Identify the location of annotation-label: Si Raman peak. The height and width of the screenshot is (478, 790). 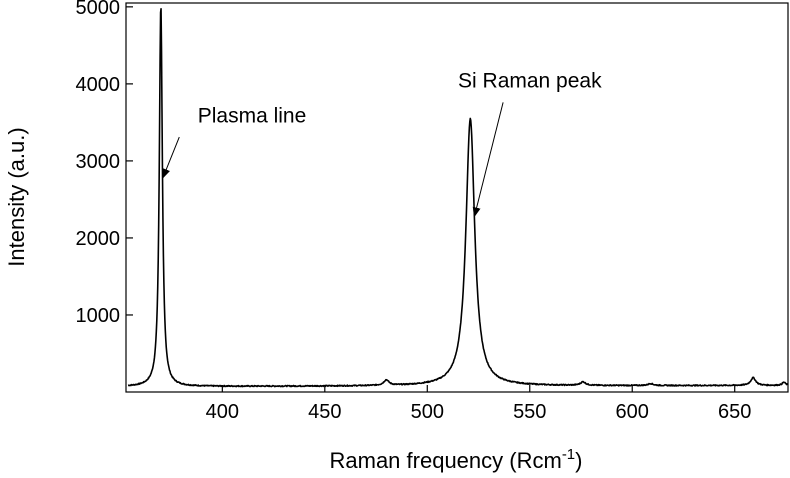
(530, 81).